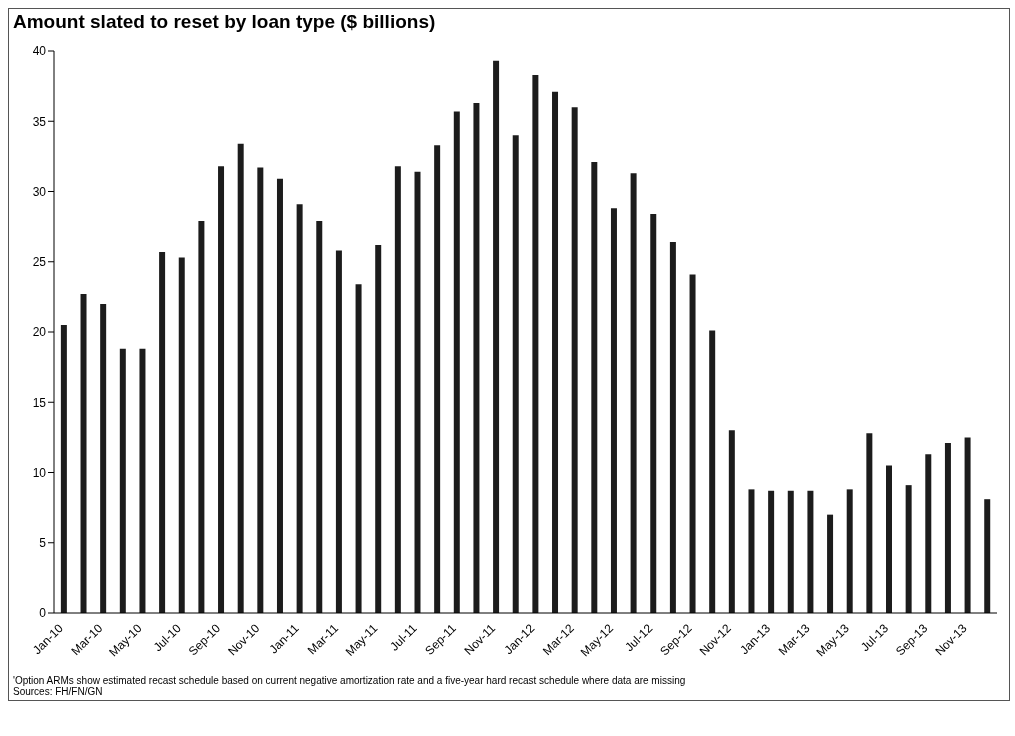 The image size is (1015, 736). Describe the element at coordinates (39, 262) in the screenshot. I see `y-tick-label: 25` at that location.